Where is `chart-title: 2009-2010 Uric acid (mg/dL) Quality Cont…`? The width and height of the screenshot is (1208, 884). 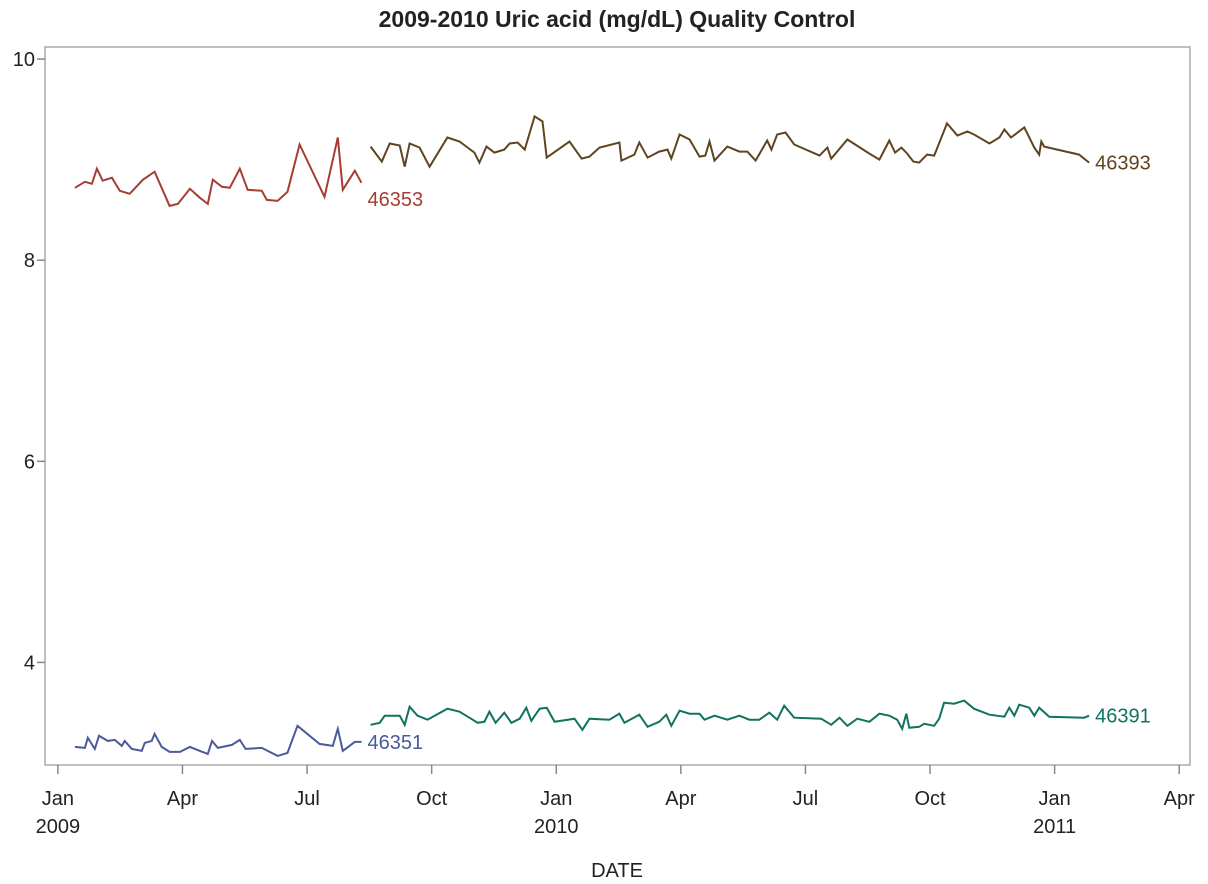
chart-title: 2009-2010 Uric acid (mg/dL) Quality Cont… is located at coordinates (617, 19).